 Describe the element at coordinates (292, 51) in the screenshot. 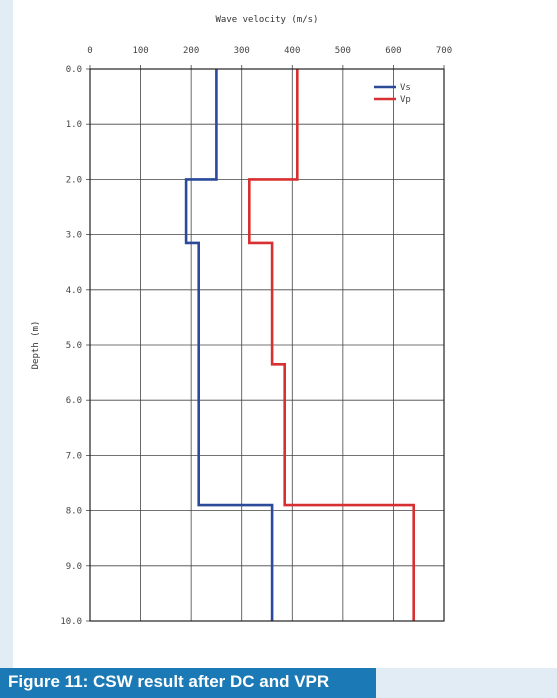

I see `x-tick-label: 400` at that location.